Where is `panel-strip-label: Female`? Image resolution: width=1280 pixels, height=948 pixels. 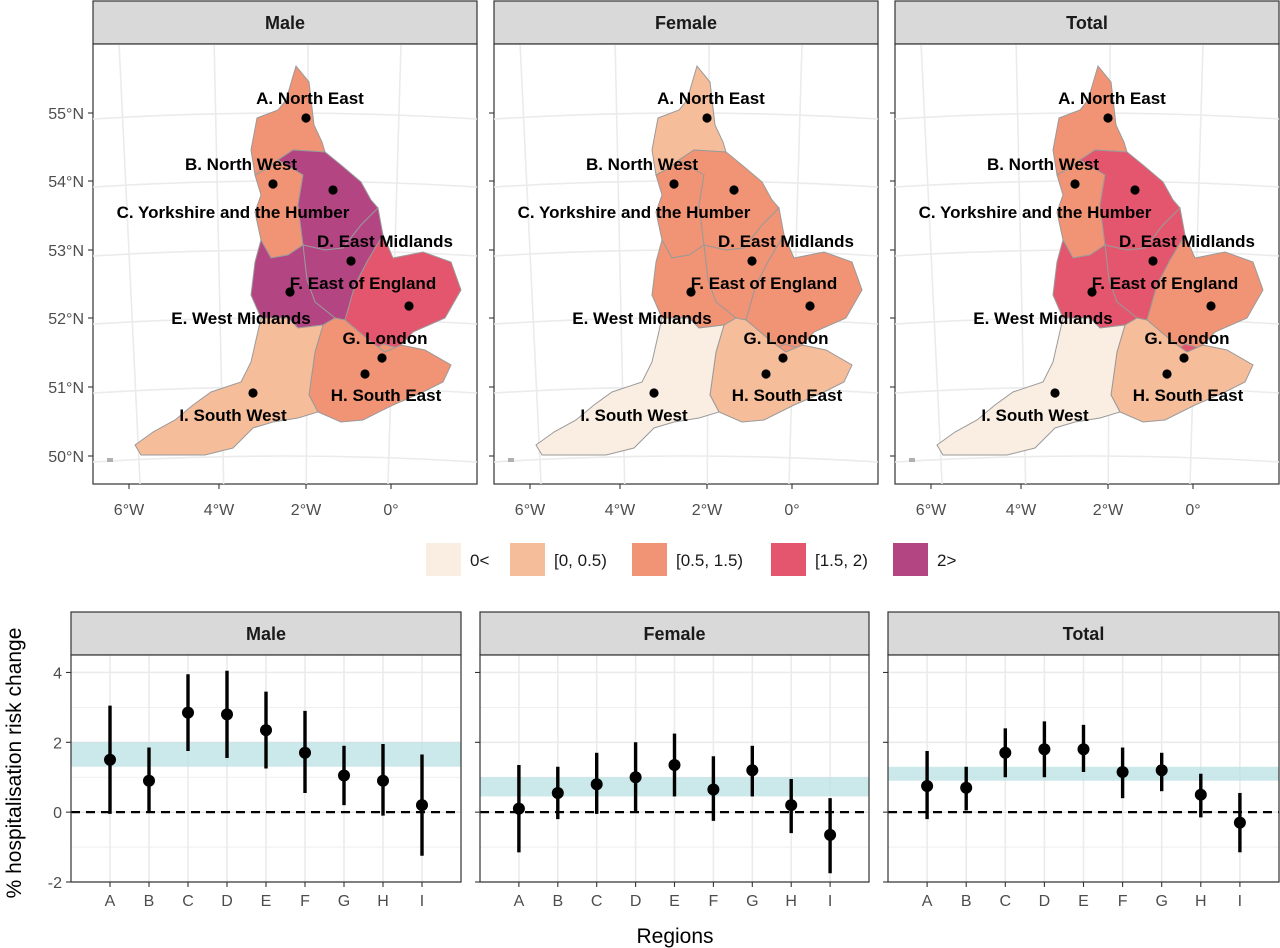
panel-strip-label: Female is located at coordinates (686, 23).